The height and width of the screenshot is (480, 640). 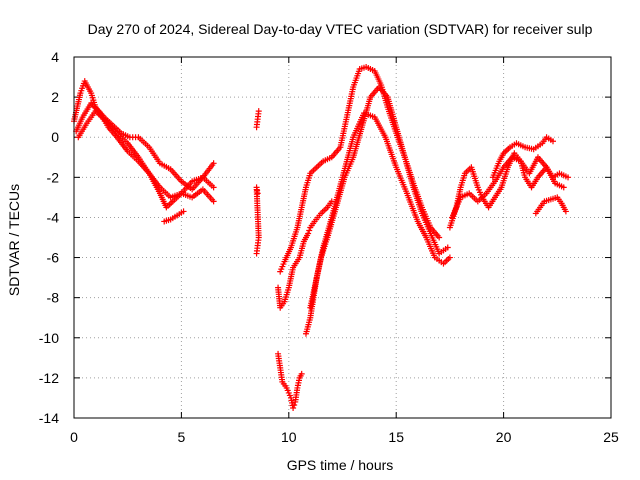 What do you see at coordinates (344, 437) in the screenshot?
I see `x-tick-labels: 0 5 10 15 20 25` at bounding box center [344, 437].